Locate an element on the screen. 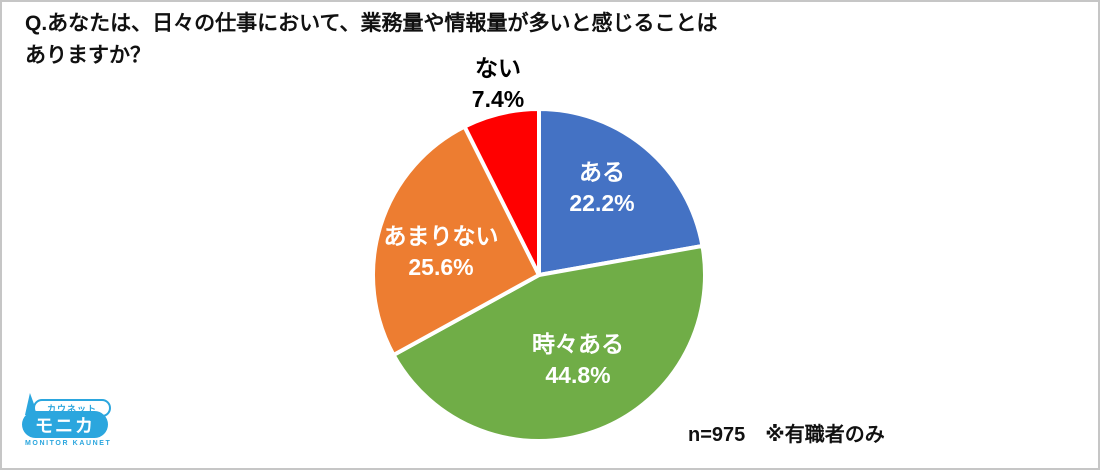 The width and height of the screenshot is (1100, 470). pie-label-name-2: 時々ある is located at coordinates (578, 344).